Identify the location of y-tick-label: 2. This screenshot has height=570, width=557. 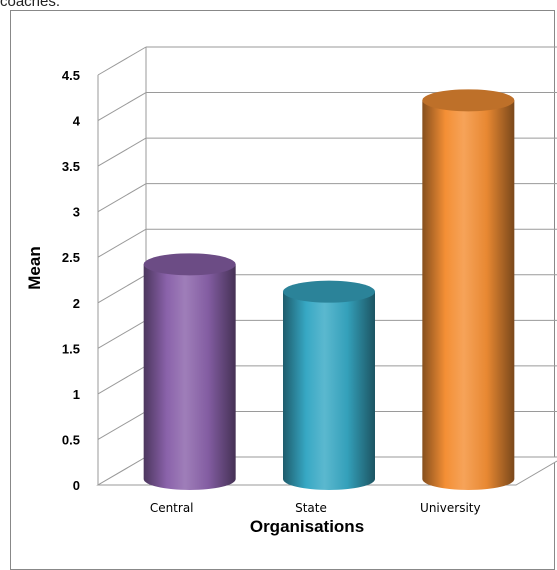
(76, 303).